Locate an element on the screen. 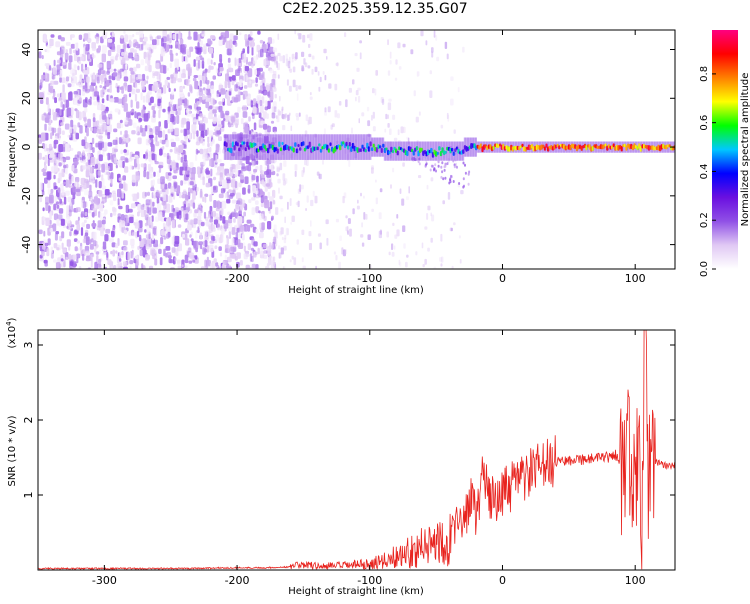 This screenshot has height=604, width=750. colorbar-gradient is located at coordinates (725, 149).